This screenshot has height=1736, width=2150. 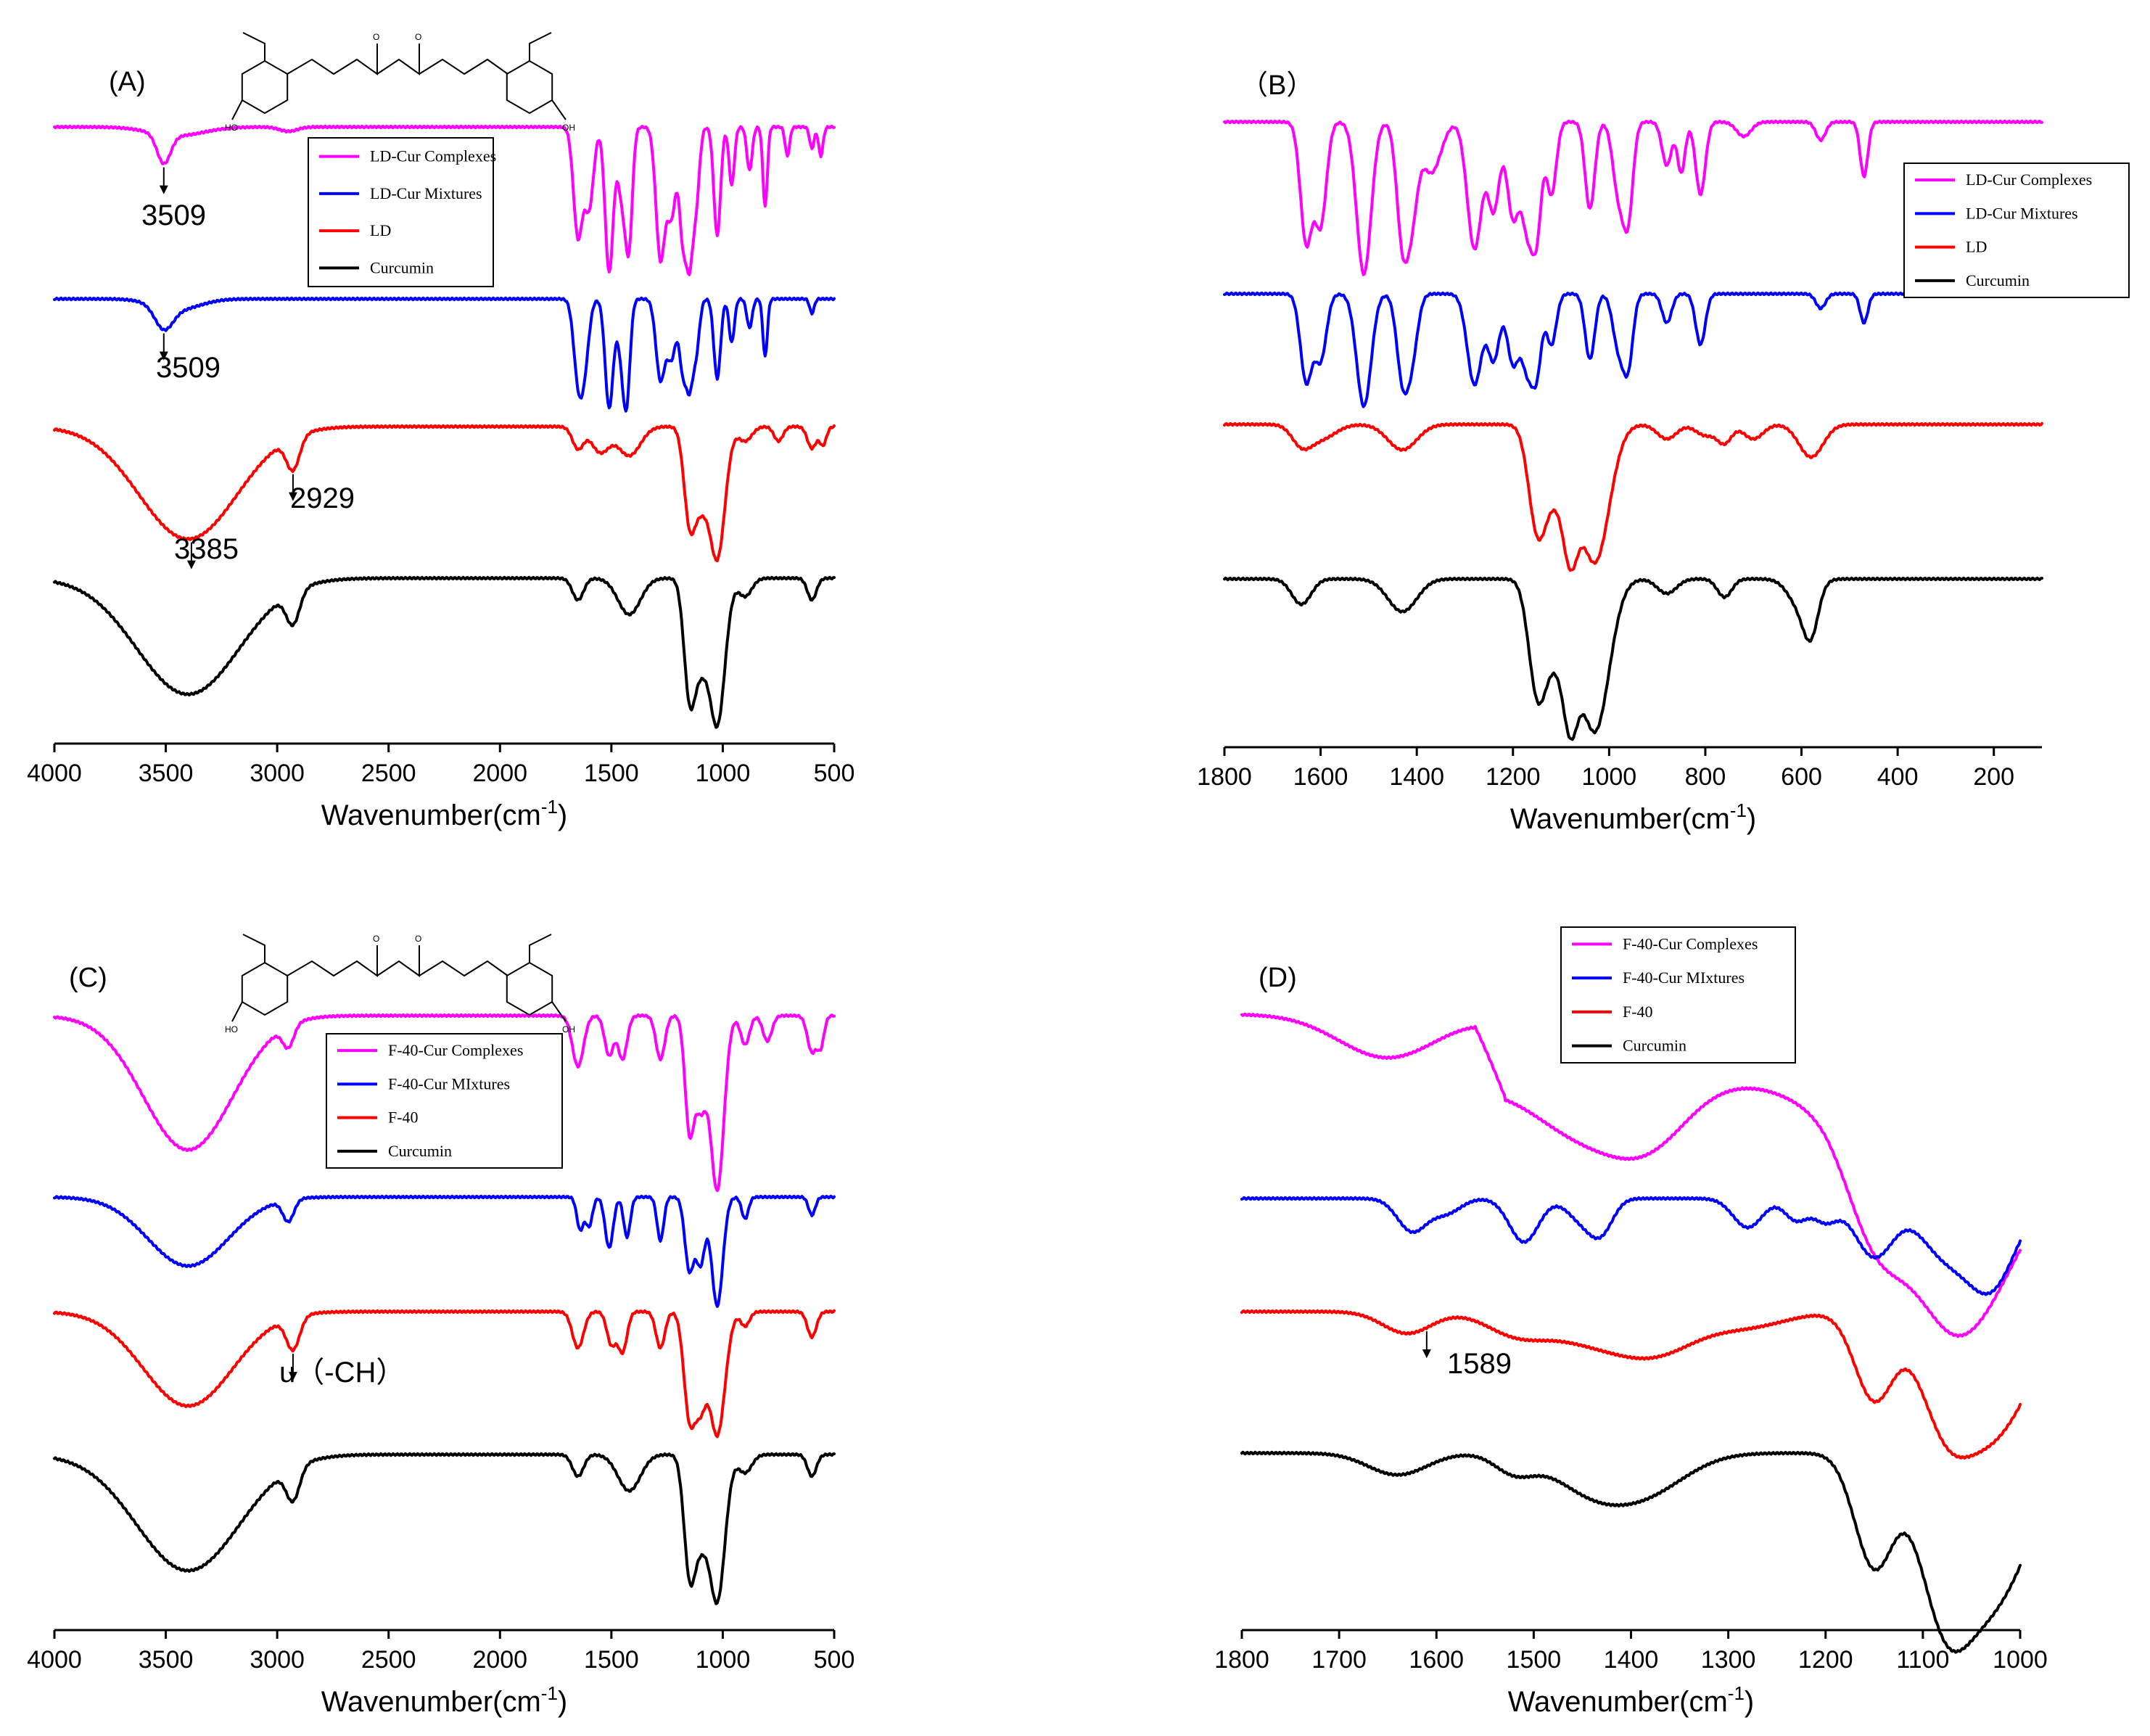 What do you see at coordinates (207, 549) in the screenshot?
I see `annotation-label: 3385` at bounding box center [207, 549].